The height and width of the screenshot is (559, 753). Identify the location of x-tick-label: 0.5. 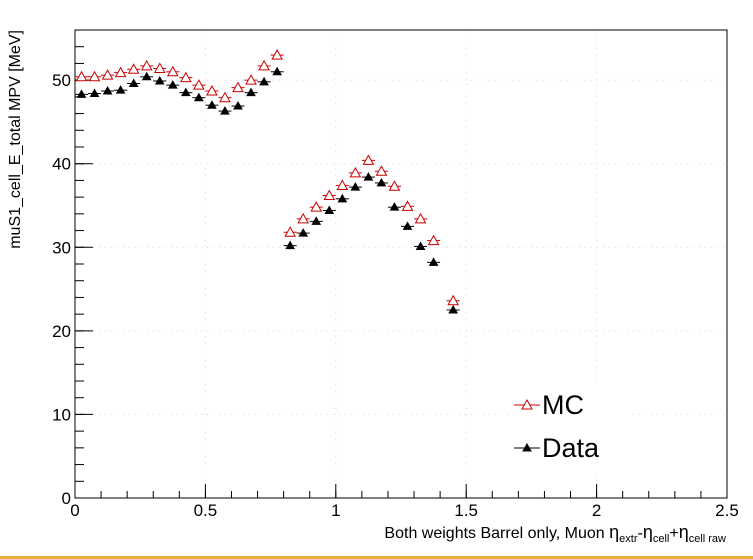
(206, 510).